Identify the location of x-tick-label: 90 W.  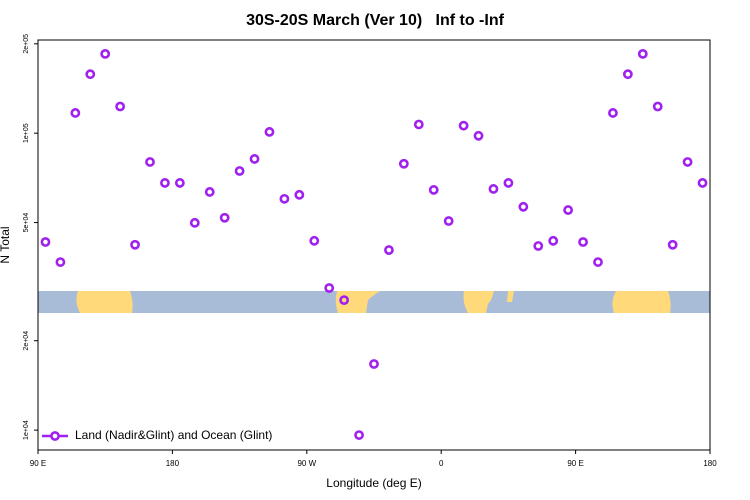
(306, 463).